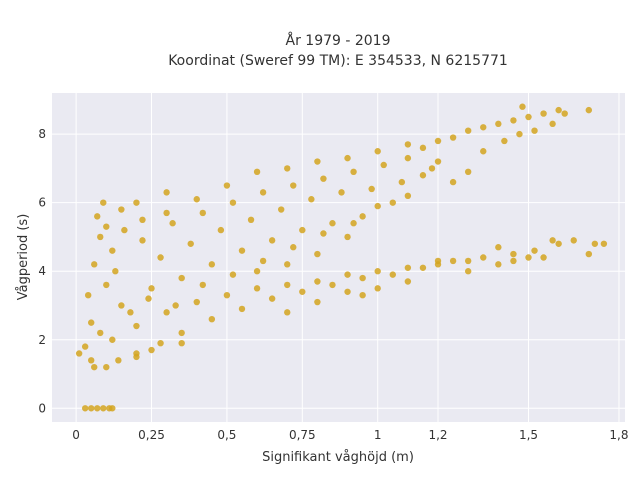 This screenshot has width=640, height=484. Describe the element at coordinates (437, 435) in the screenshot. I see `x-tick-label: 1,2` at that location.